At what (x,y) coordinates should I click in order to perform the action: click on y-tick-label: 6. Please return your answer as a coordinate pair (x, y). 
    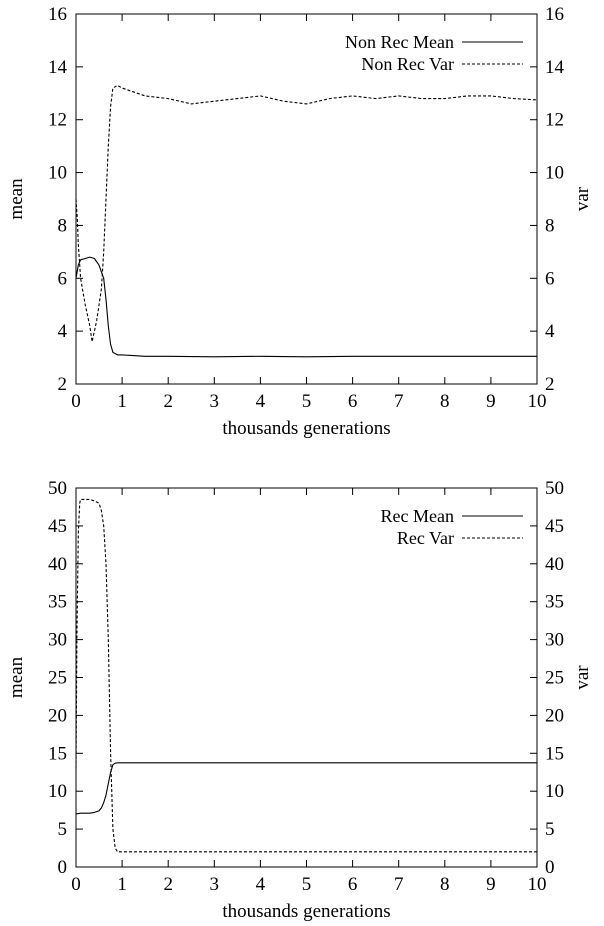
    Looking at the image, I should click on (63, 278).